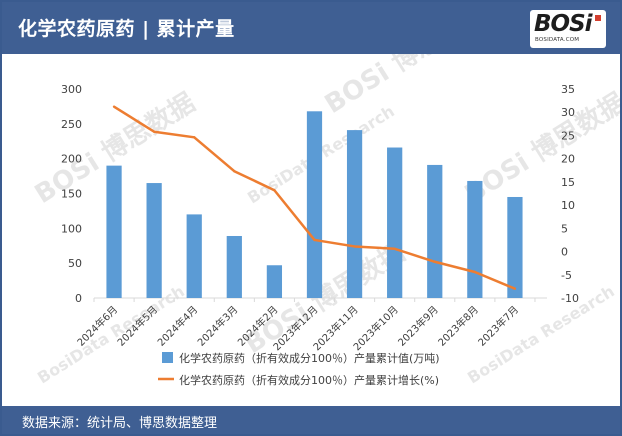  I want to click on y-right-tick-label: -5, so click(566, 275).